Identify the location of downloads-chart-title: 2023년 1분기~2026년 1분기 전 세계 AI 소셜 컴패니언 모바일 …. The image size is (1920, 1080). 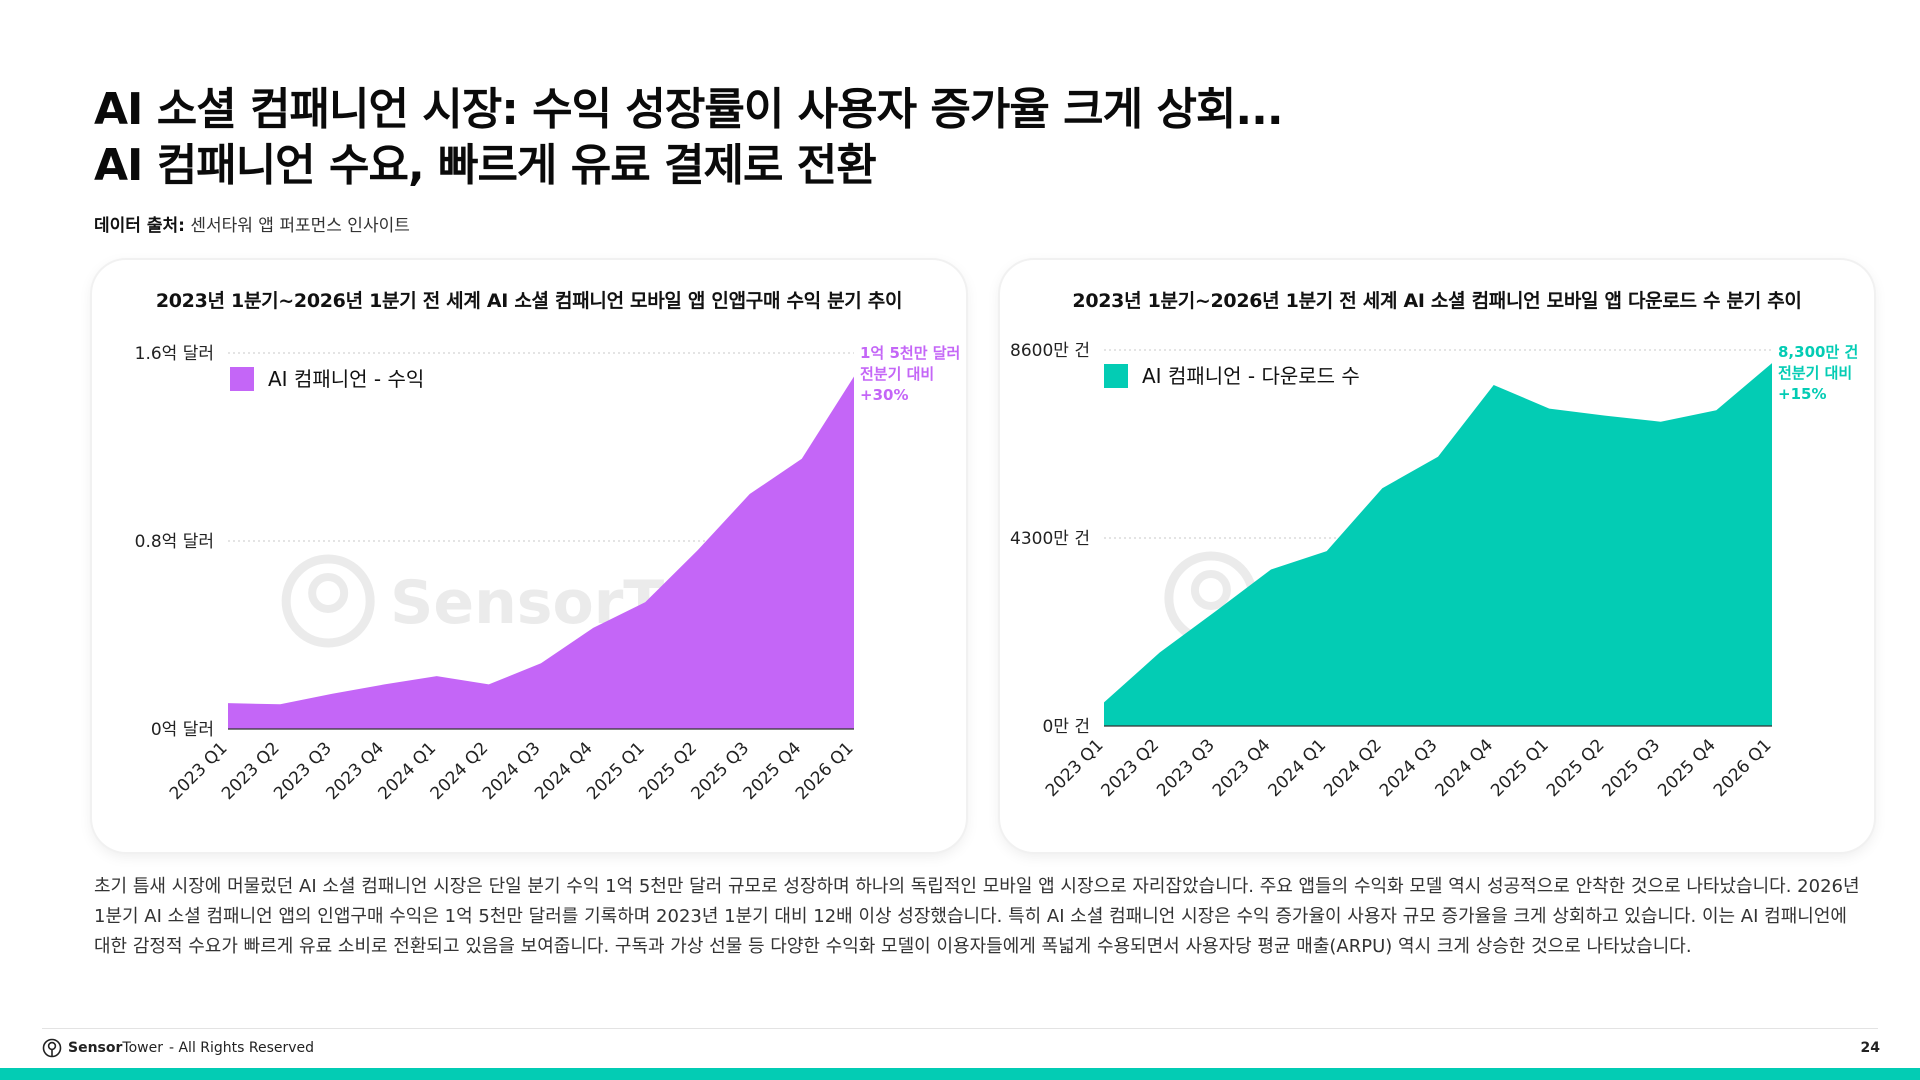
(1437, 301).